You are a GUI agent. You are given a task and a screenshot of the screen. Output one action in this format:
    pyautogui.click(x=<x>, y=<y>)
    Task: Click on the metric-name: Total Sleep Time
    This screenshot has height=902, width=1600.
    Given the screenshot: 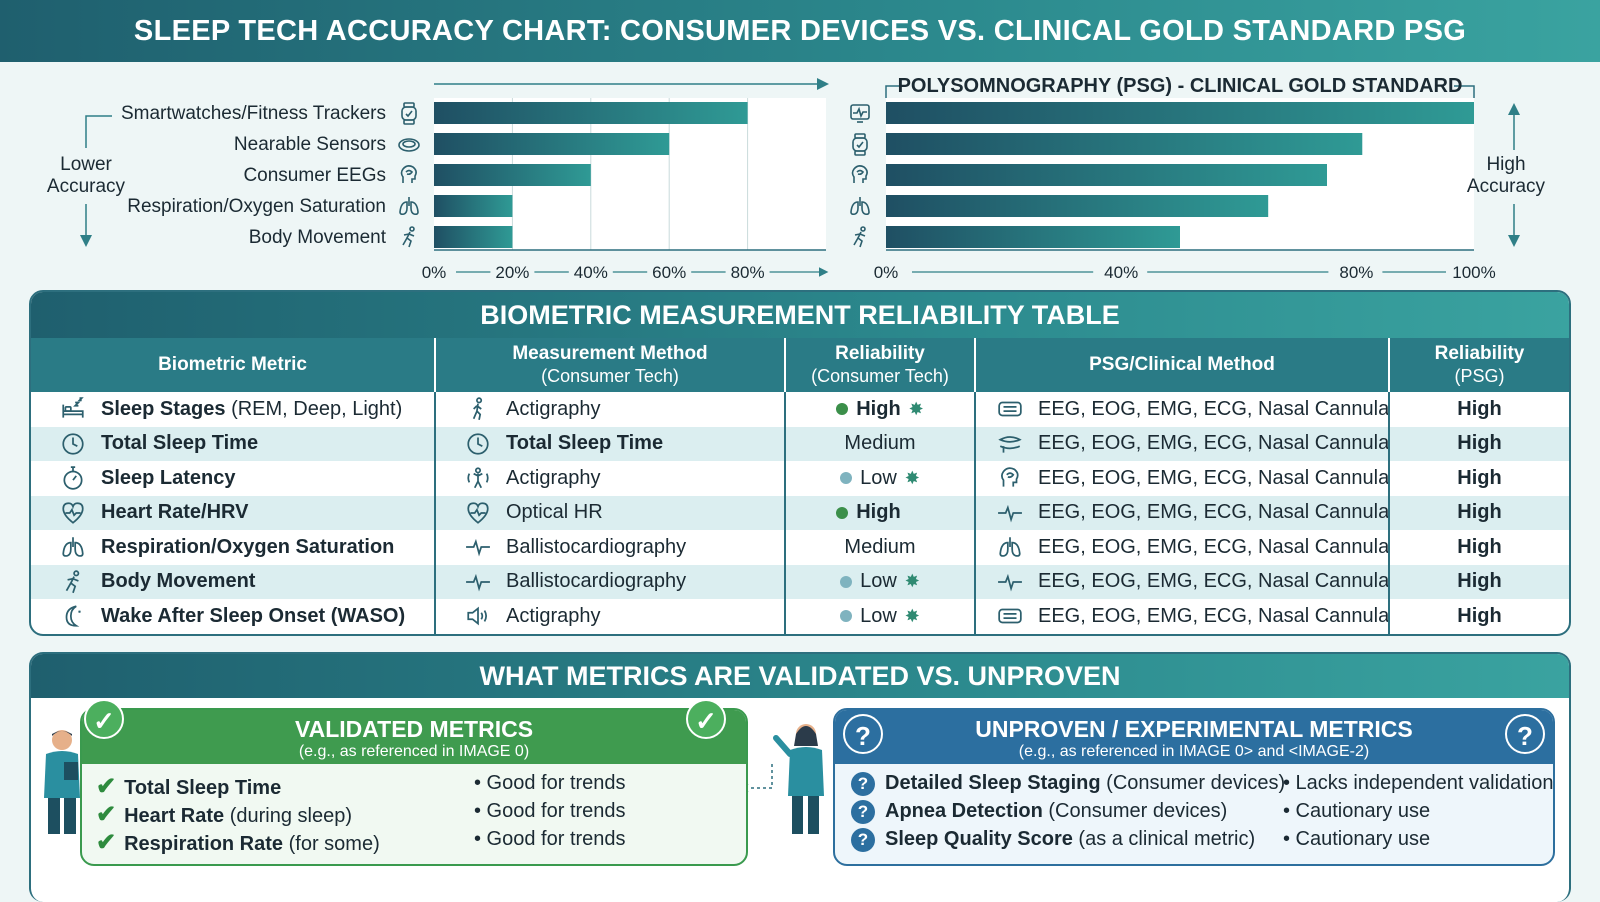 What is the action you would take?
    pyautogui.click(x=180, y=443)
    